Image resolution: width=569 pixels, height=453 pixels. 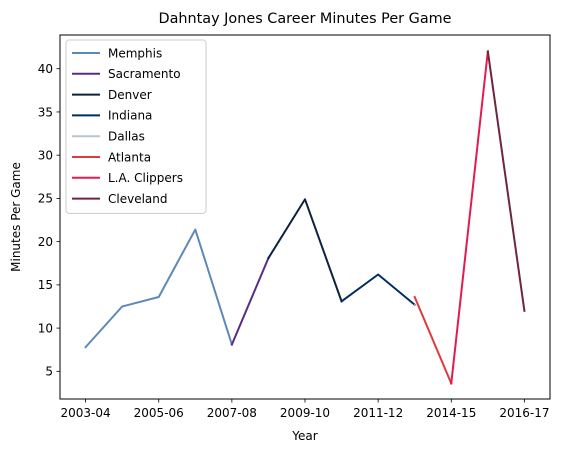 I want to click on series-point-dallas, so click(x=414, y=304).